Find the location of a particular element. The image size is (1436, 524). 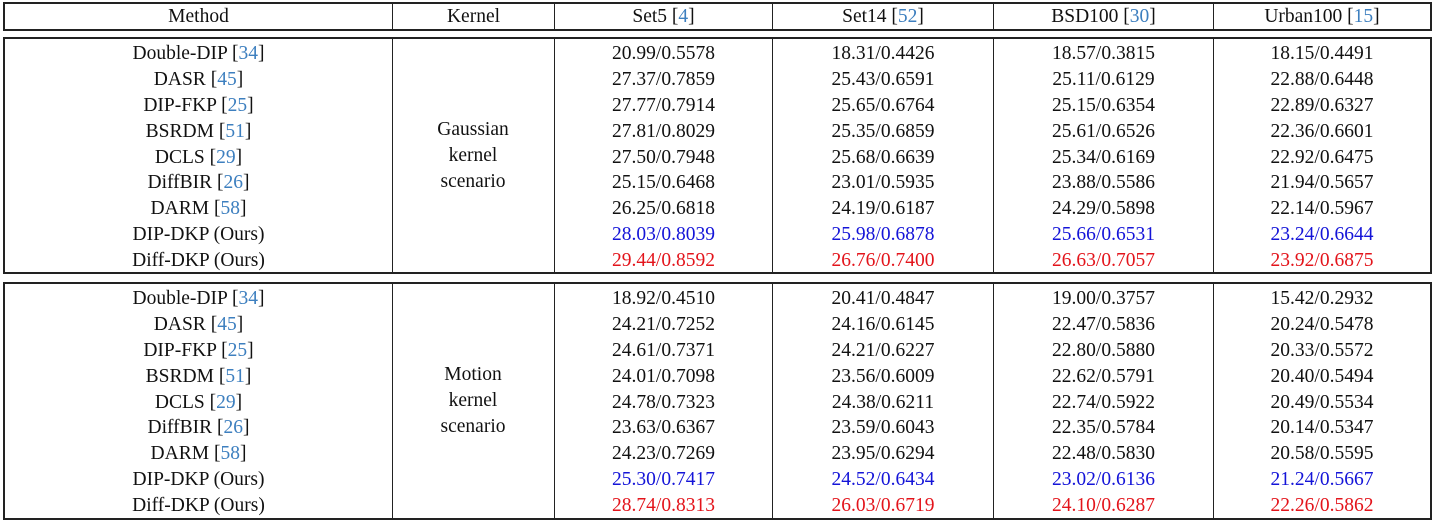

method-cell: DIP-DKP (Ours) is located at coordinates (198, 235).